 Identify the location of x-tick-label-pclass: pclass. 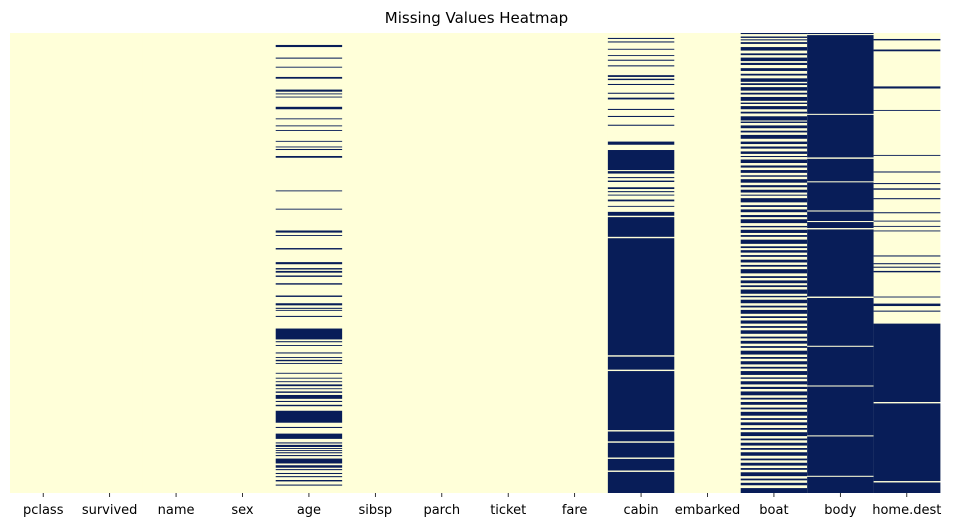
(43, 510).